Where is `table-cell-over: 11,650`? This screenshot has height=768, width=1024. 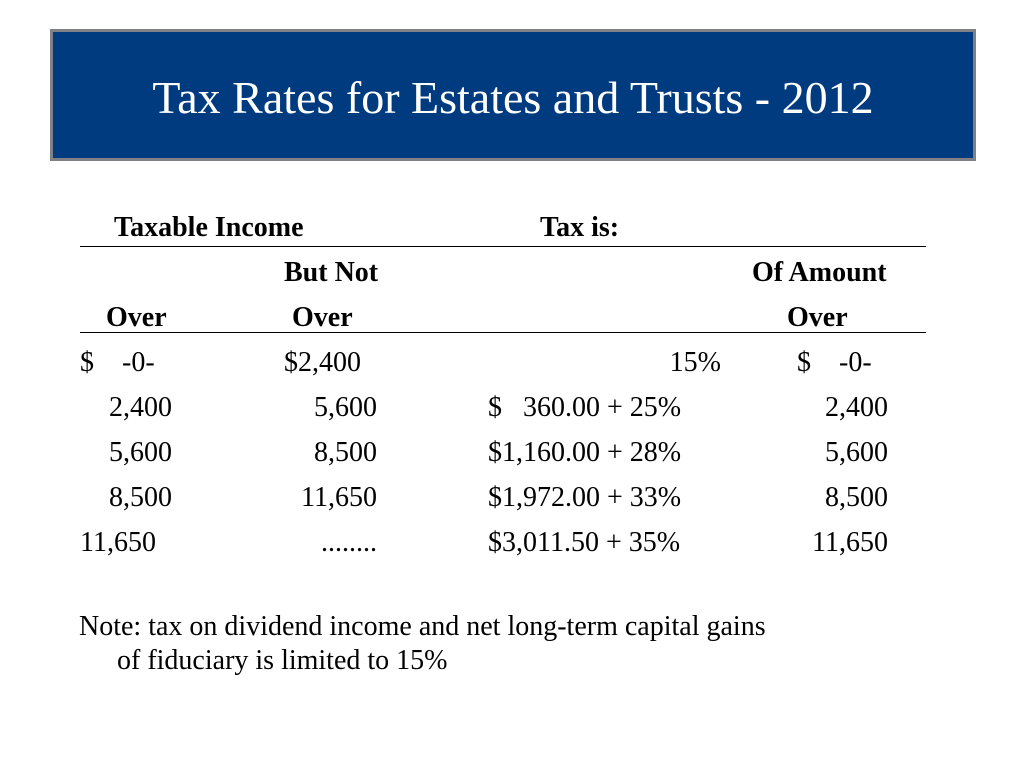 table-cell-over: 11,650 is located at coordinates (118, 542).